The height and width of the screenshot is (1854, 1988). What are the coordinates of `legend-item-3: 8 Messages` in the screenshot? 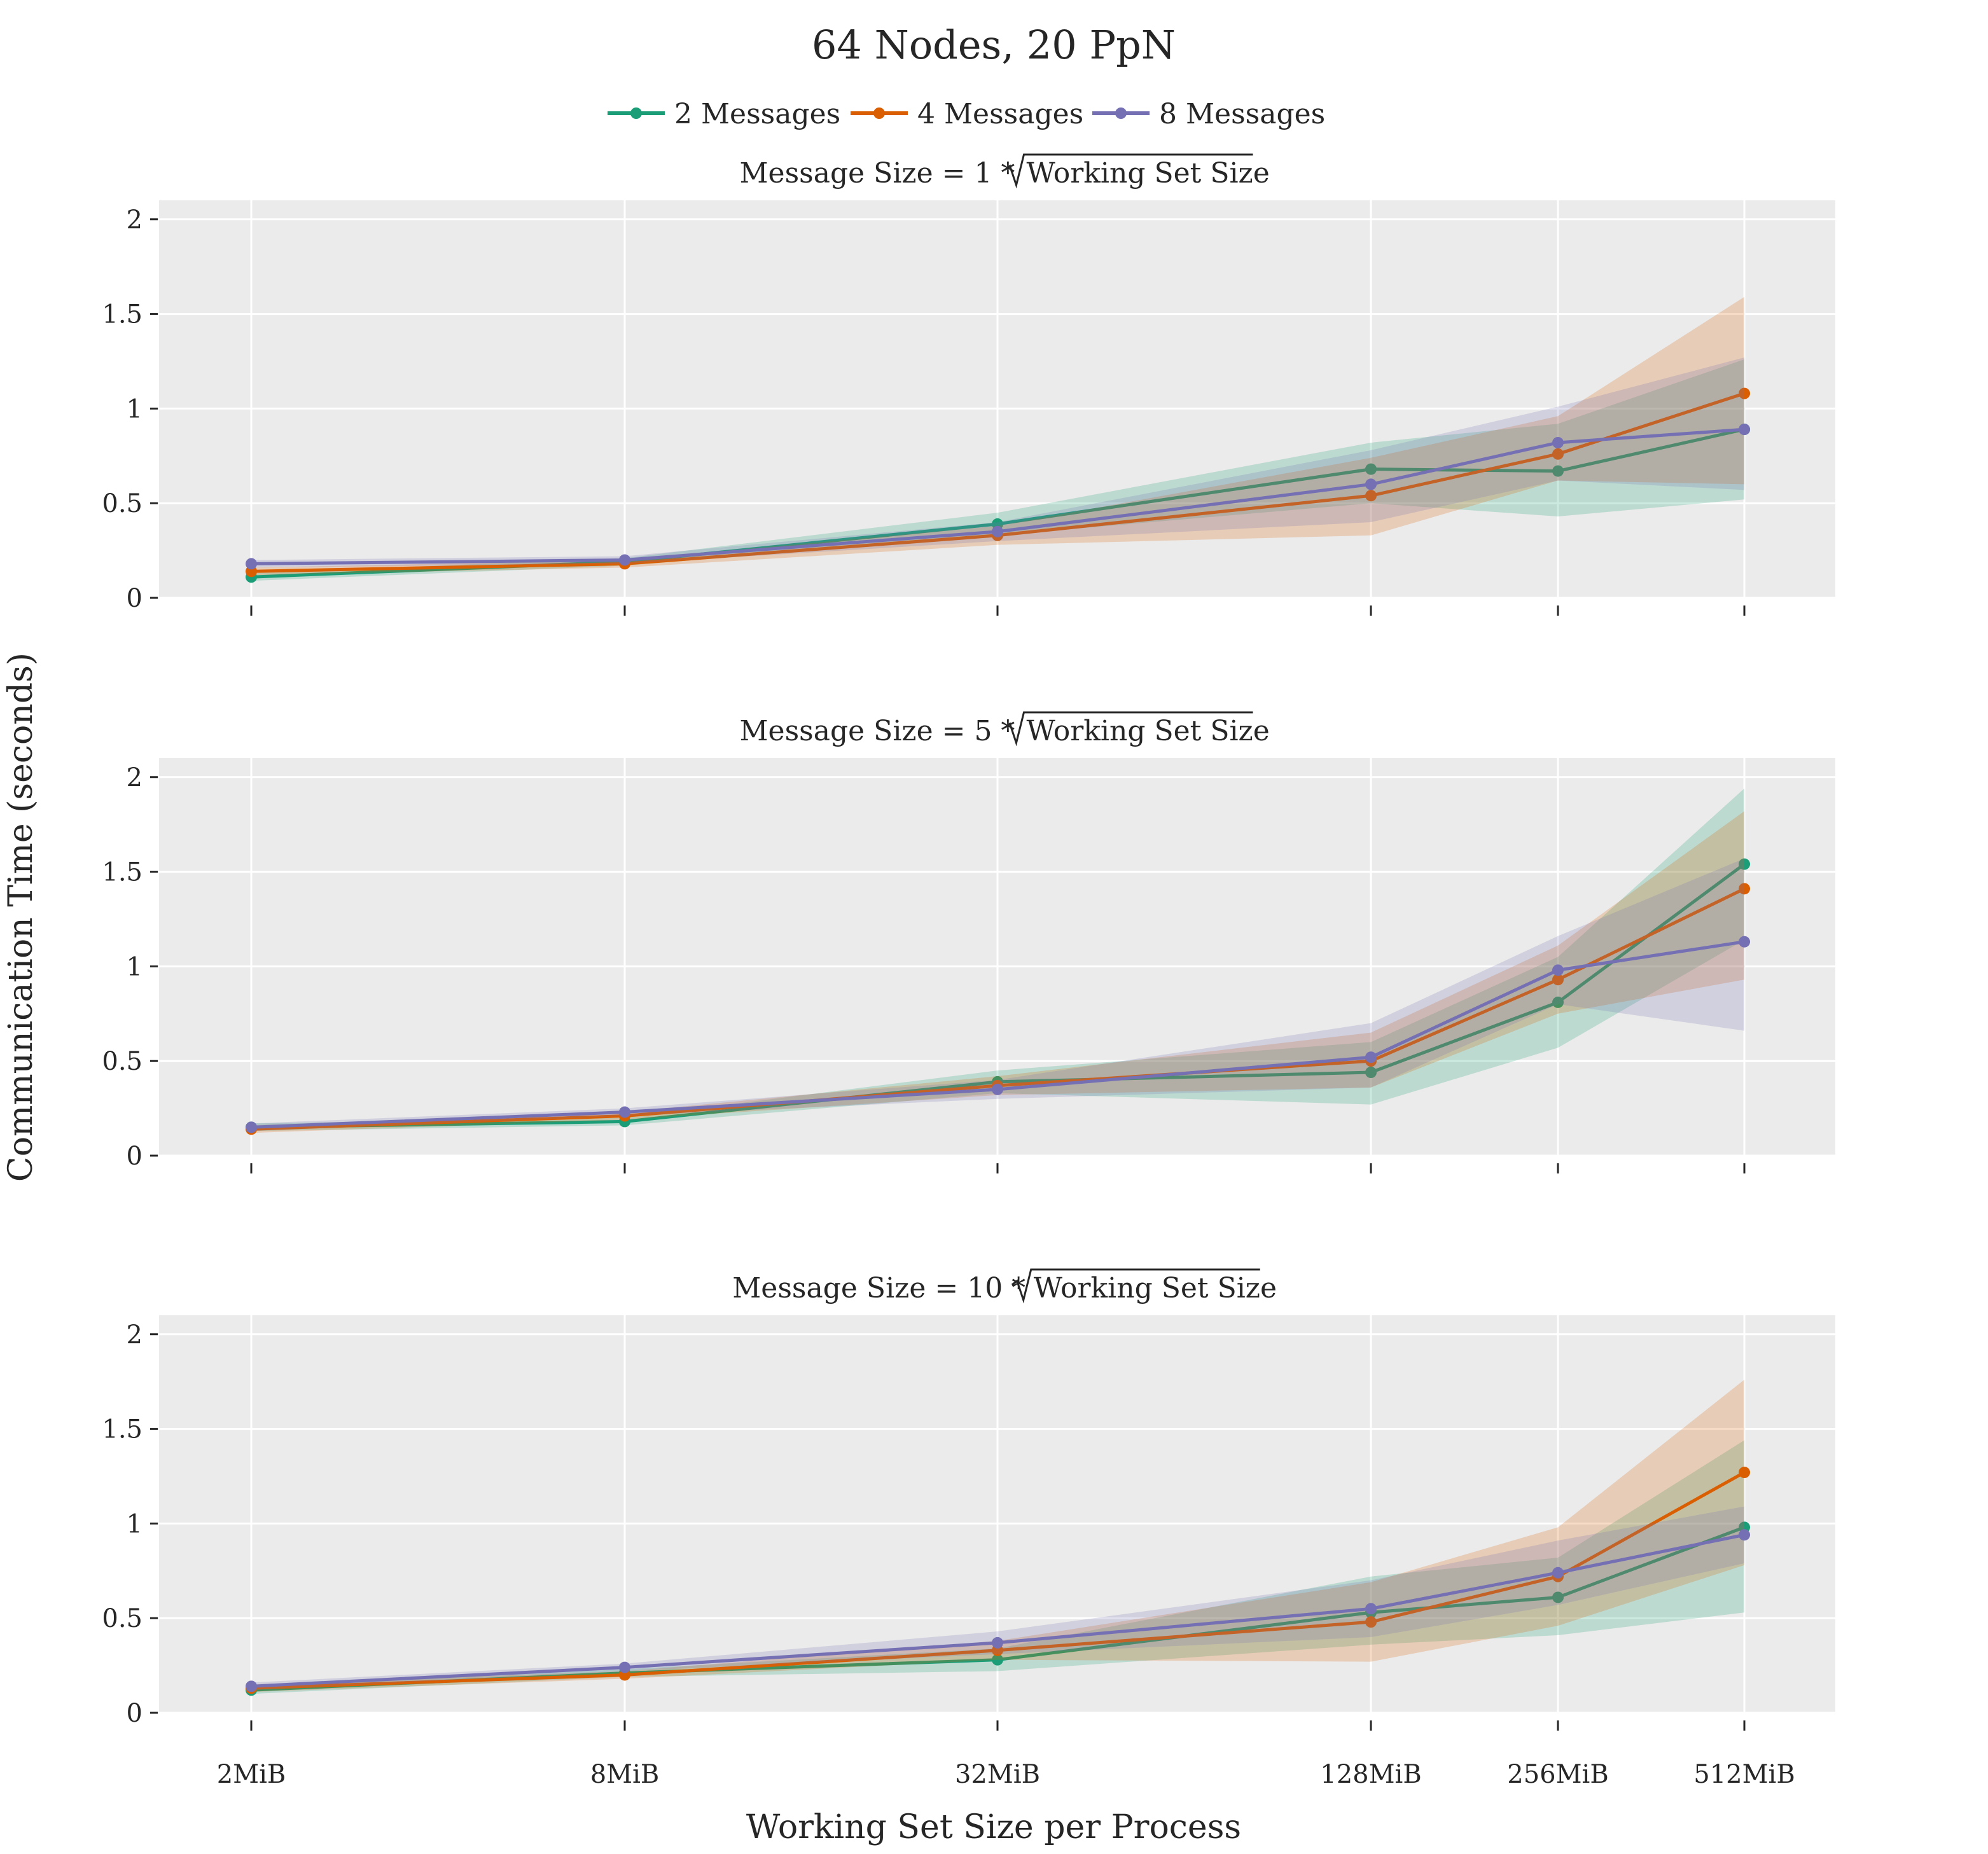 It's located at (1208, 114).